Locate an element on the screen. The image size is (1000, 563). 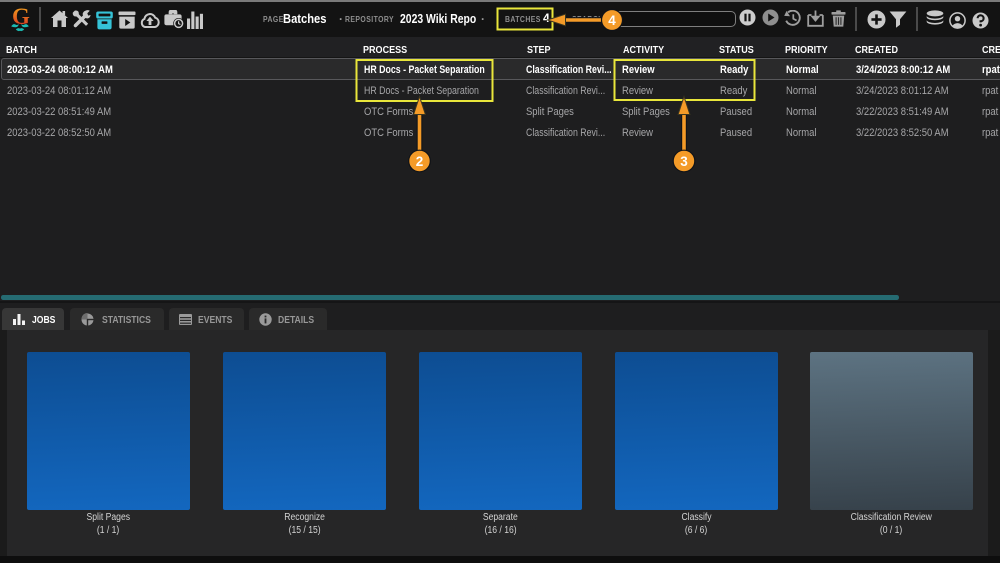
svg-text: 3 is located at coordinates (684, 161).